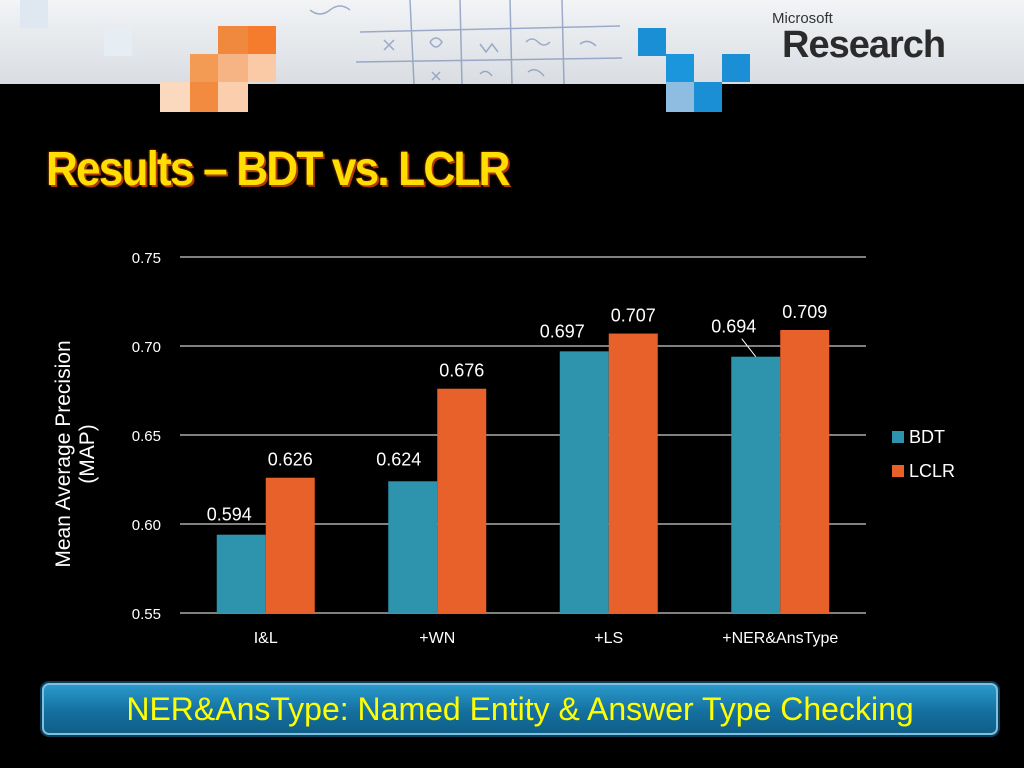 The height and width of the screenshot is (768, 1024). Describe the element at coordinates (749, 347) in the screenshot. I see `data-label-leader` at that location.